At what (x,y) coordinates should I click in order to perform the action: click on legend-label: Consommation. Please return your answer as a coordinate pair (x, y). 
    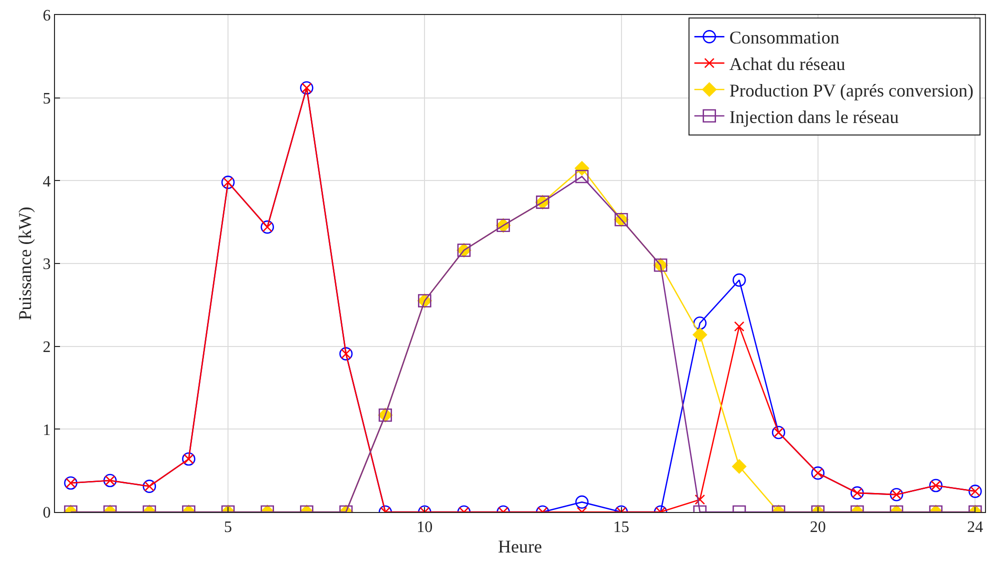
    Looking at the image, I should click on (784, 38).